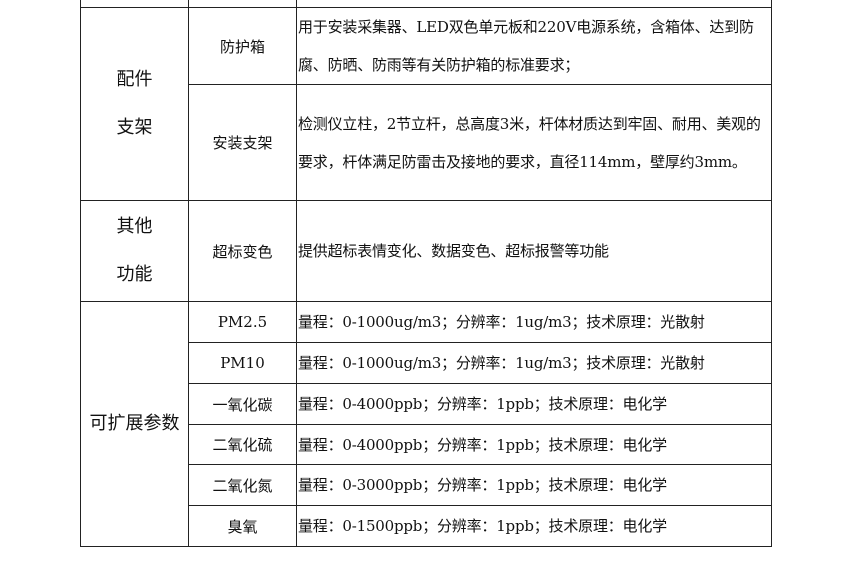 The height and width of the screenshot is (579, 850). What do you see at coordinates (242, 444) in the screenshot?
I see `item-name: 二氧化硫` at bounding box center [242, 444].